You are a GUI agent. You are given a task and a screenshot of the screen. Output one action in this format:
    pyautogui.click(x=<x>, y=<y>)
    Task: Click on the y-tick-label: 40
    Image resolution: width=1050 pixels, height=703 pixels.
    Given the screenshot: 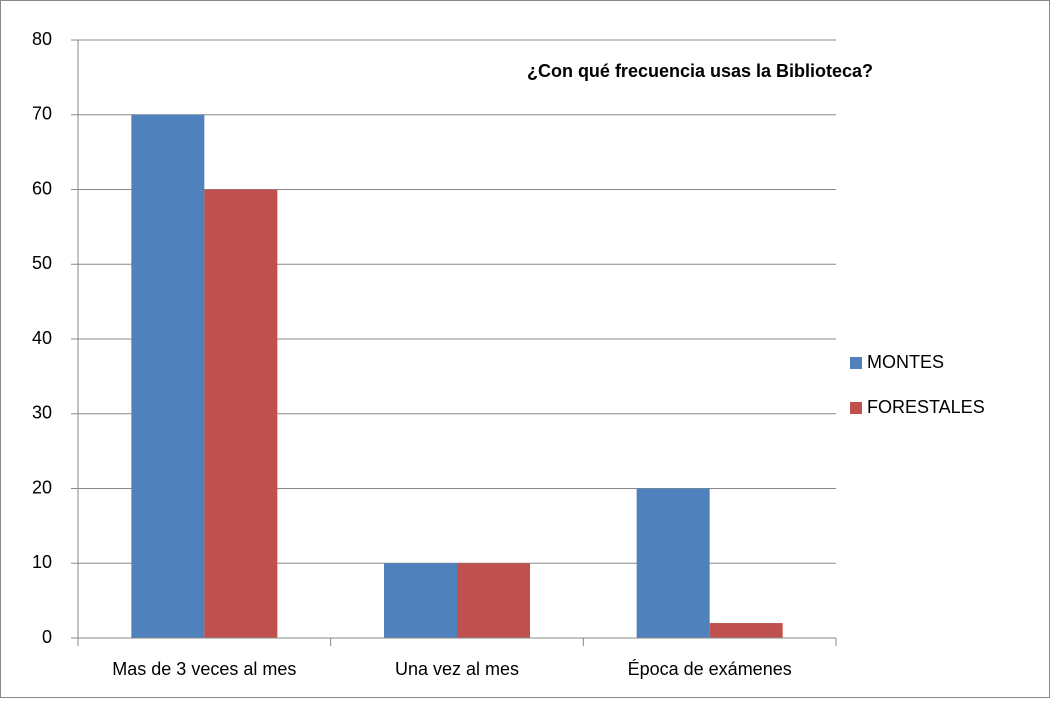 What is the action you would take?
    pyautogui.click(x=42, y=338)
    